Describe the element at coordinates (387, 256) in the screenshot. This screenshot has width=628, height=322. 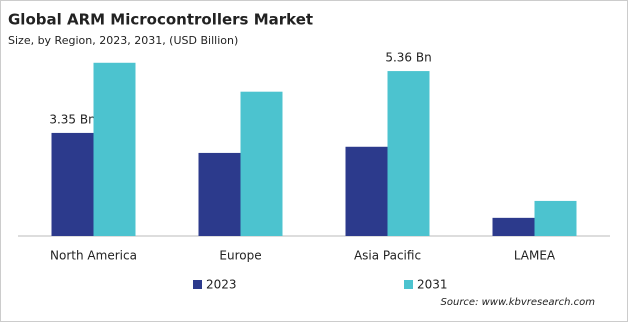
I see `x-tick-label: Asia Pacific` at that location.